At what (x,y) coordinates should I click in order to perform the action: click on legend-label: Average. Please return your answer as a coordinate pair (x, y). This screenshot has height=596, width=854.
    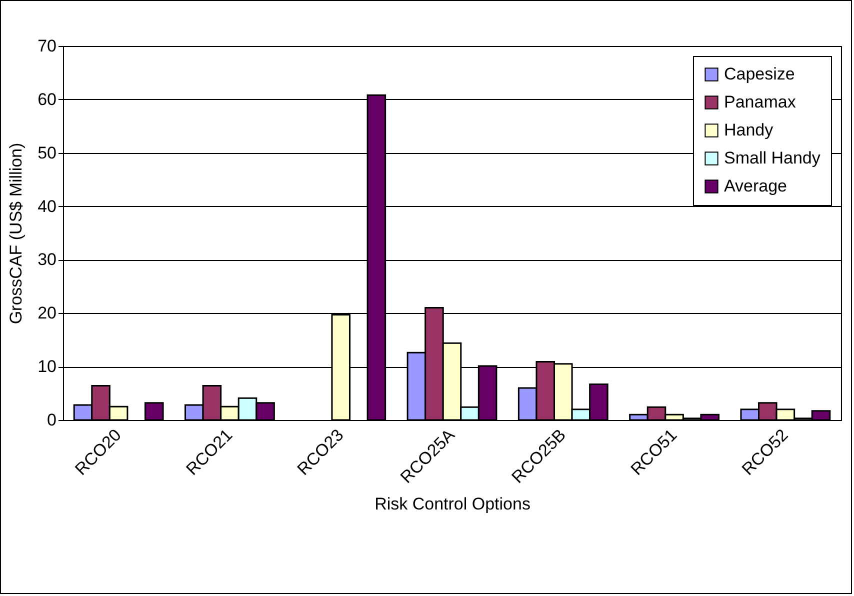
    Looking at the image, I should click on (756, 186).